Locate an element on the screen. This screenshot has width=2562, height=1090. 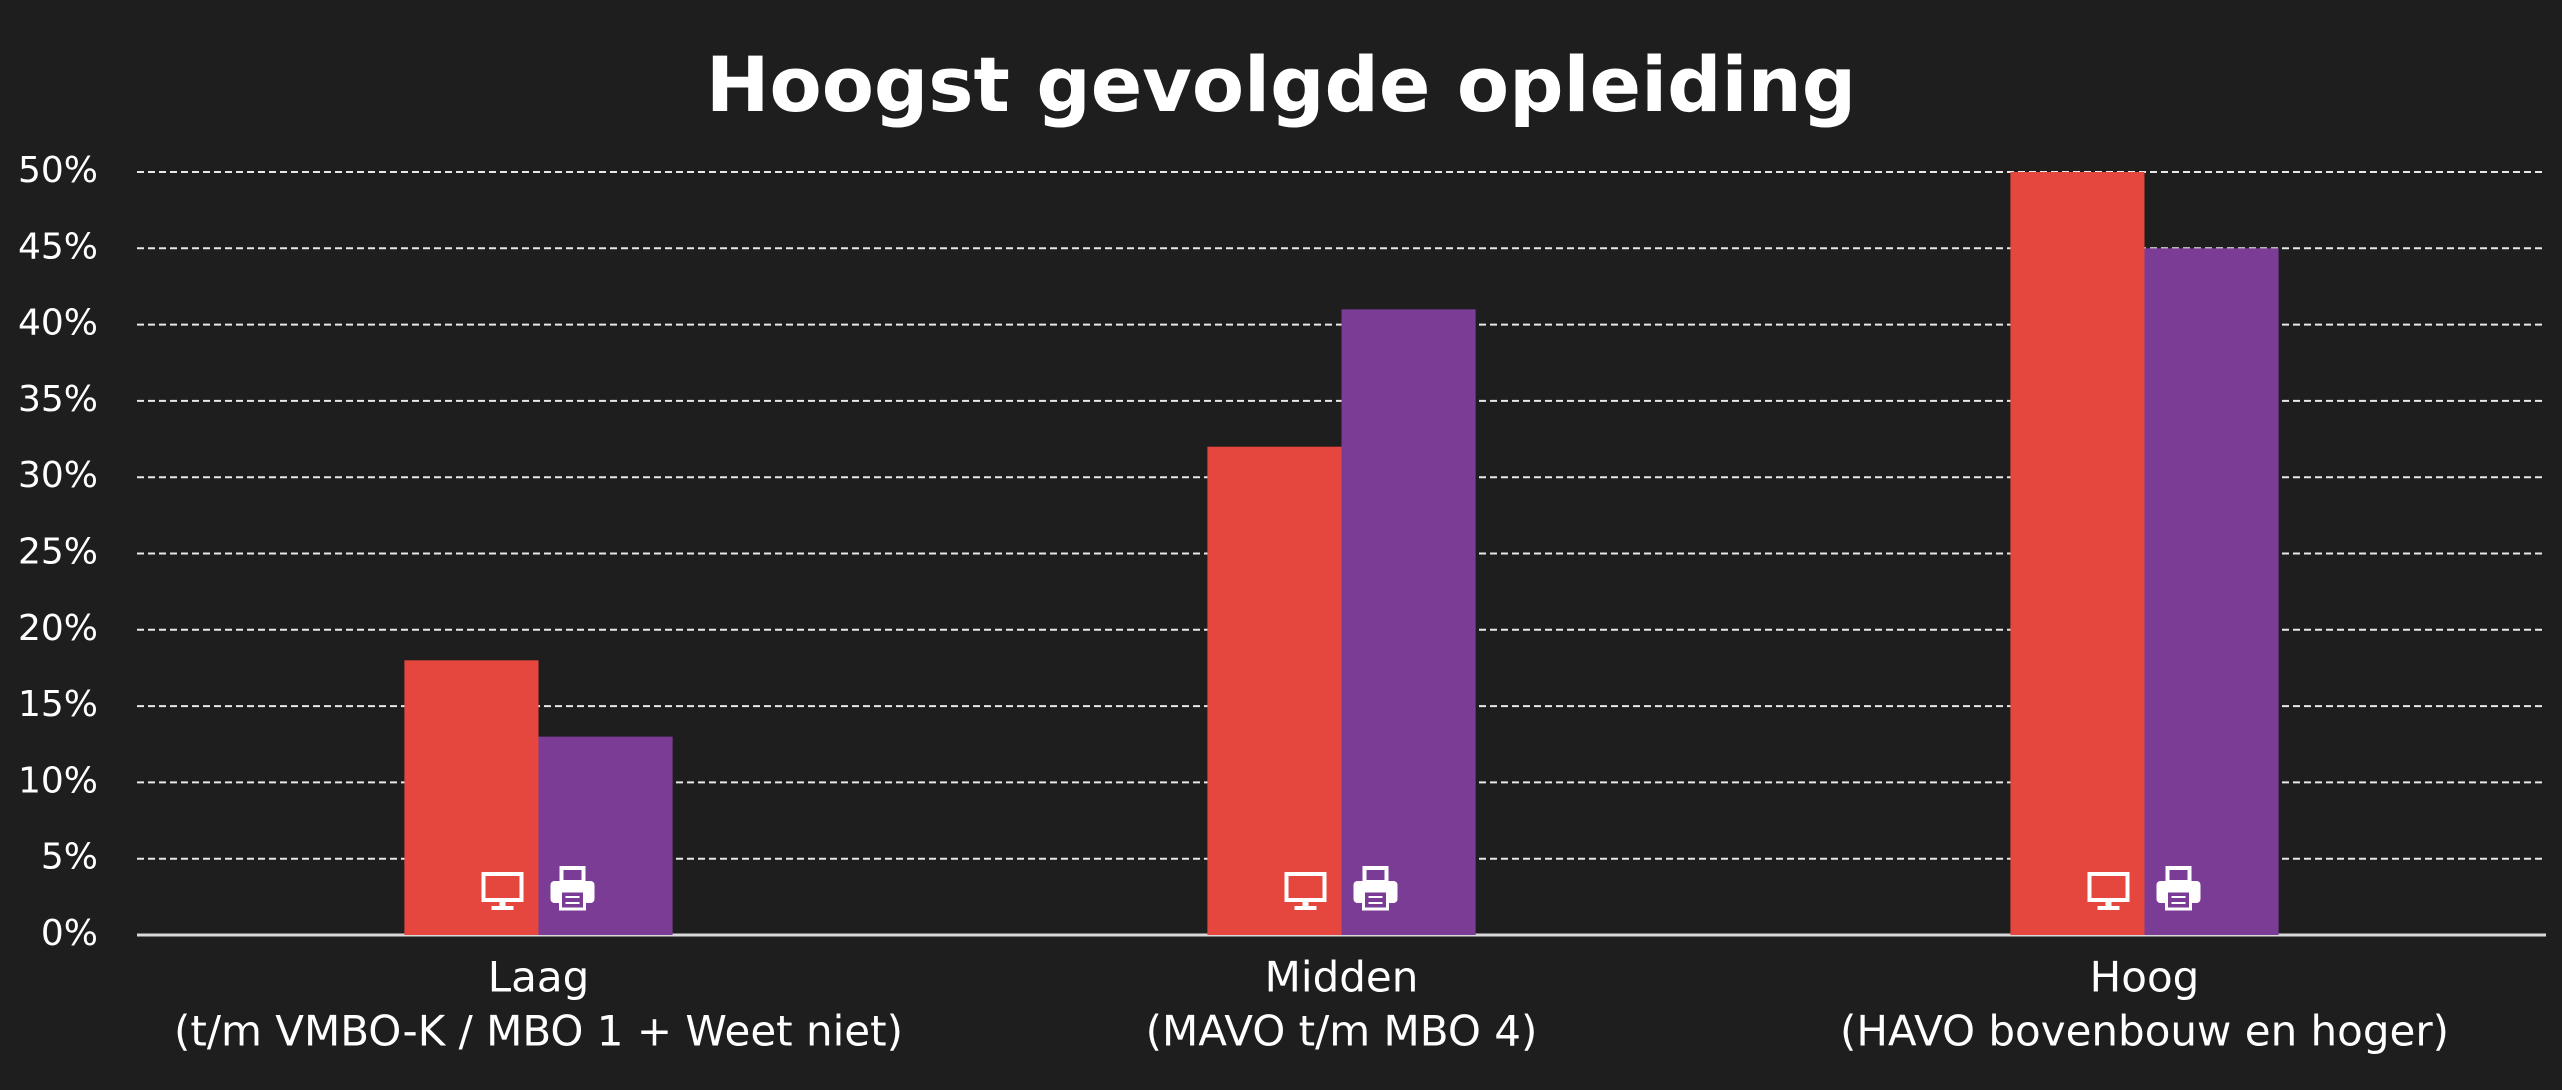
y-tick-label: 50% is located at coordinates (58, 170).